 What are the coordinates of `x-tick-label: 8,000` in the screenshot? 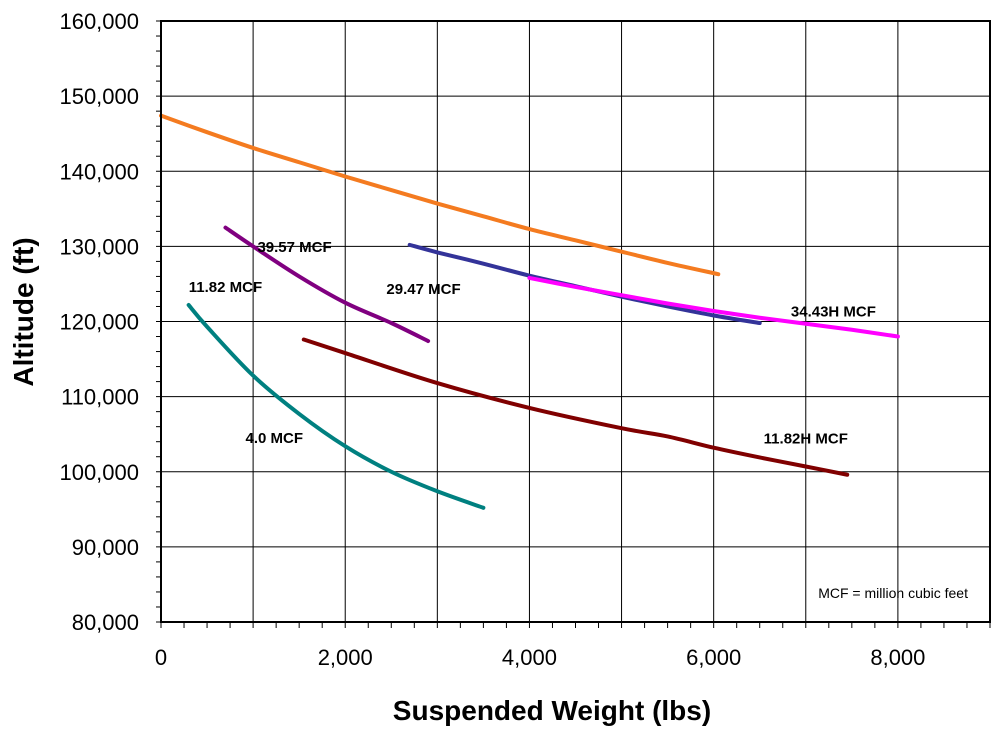 It's located at (897, 657).